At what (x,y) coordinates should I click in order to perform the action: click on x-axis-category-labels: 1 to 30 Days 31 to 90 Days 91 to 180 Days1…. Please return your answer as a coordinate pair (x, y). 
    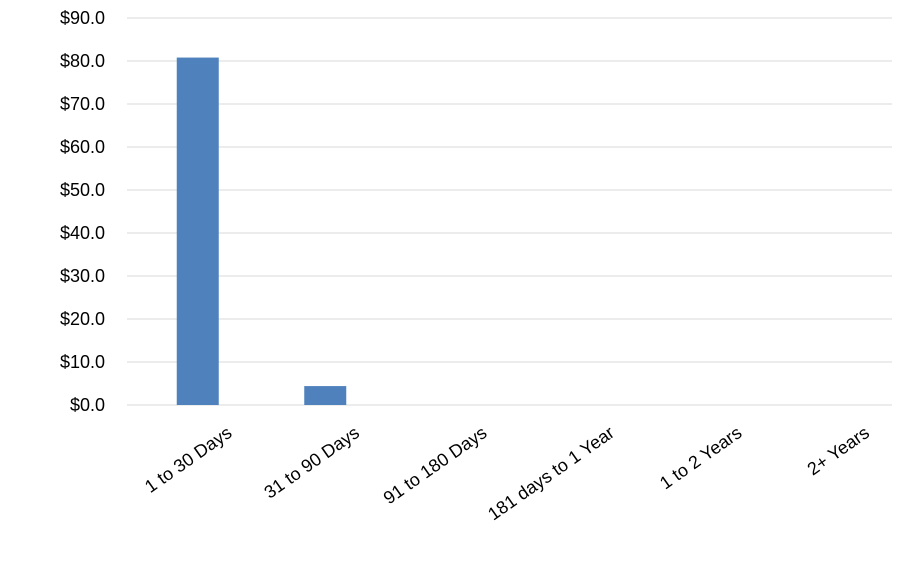
    Looking at the image, I should click on (507, 473).